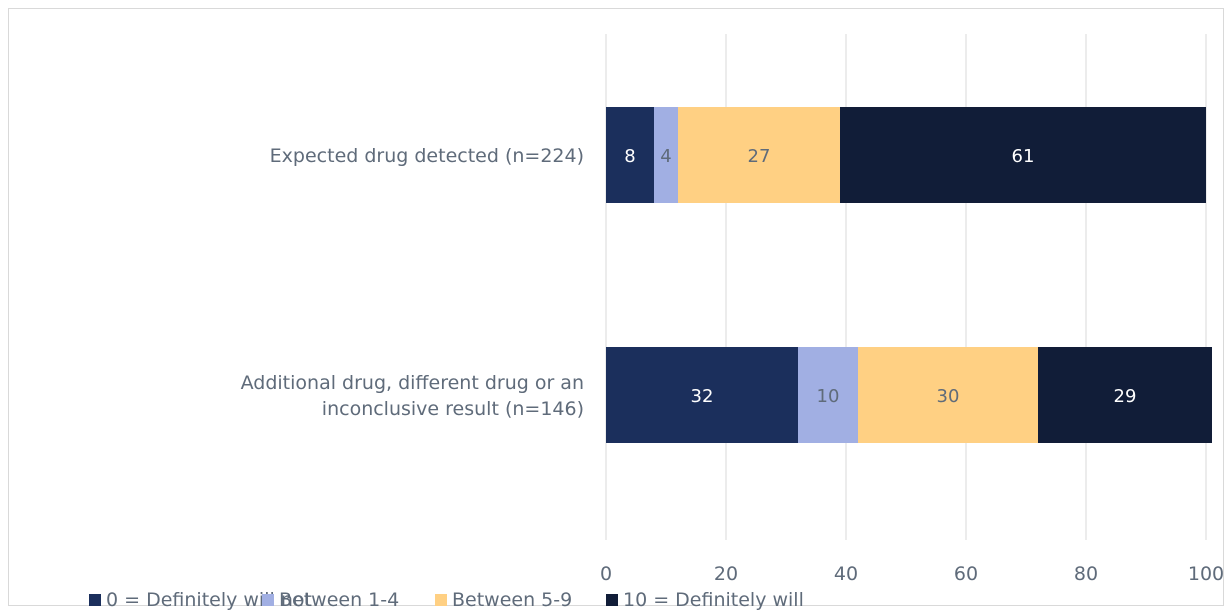  I want to click on category-label: Additional drug, different drug or an, so click(412, 383).